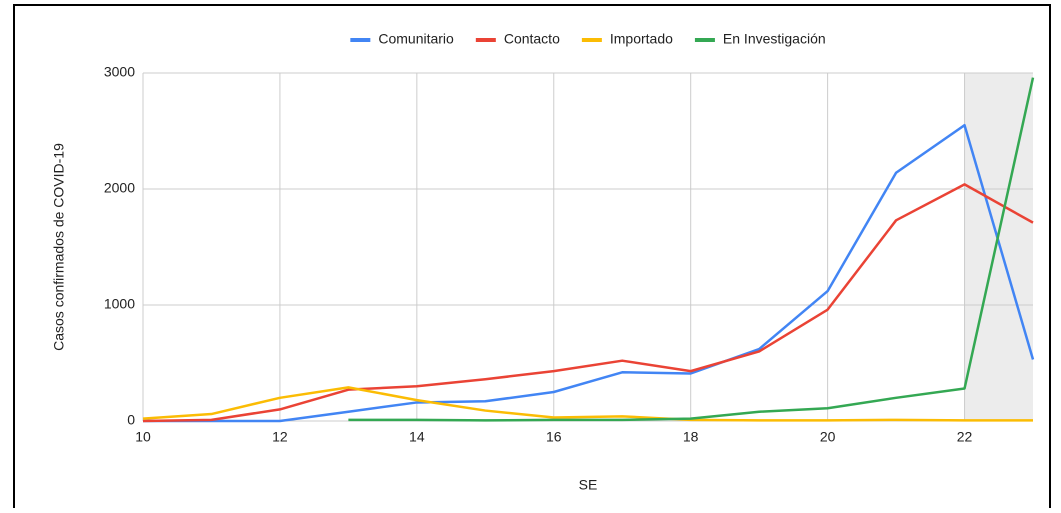  Describe the element at coordinates (119, 72) in the screenshot. I see `y-tick-label: 3000` at that location.